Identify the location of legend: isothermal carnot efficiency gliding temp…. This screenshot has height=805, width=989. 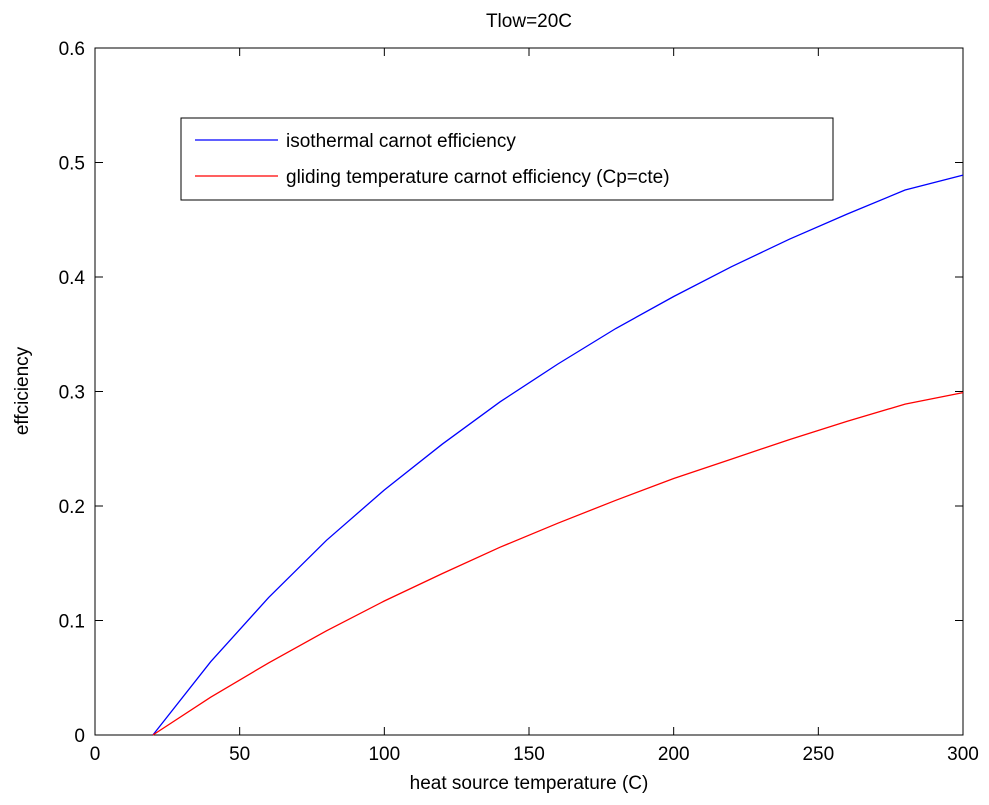
(507, 159).